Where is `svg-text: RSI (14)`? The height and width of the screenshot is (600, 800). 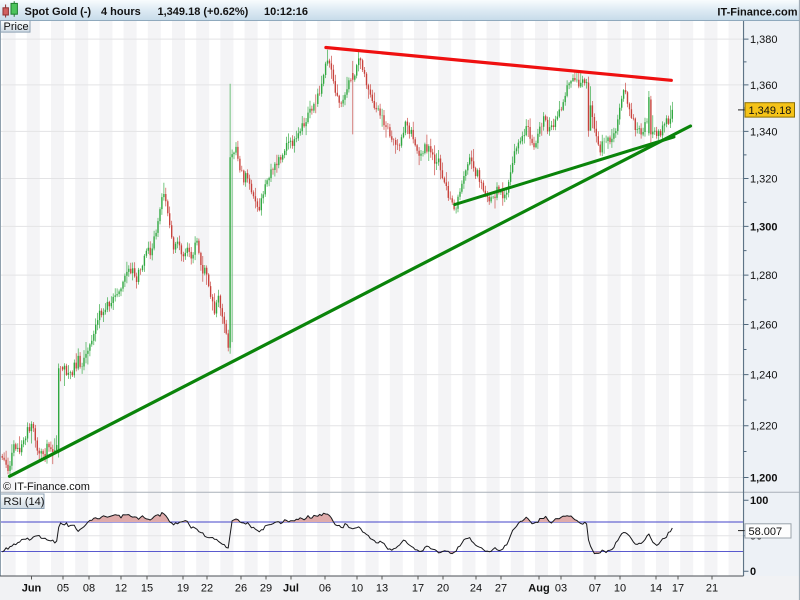
svg-text: RSI (14) is located at coordinates (24, 502).